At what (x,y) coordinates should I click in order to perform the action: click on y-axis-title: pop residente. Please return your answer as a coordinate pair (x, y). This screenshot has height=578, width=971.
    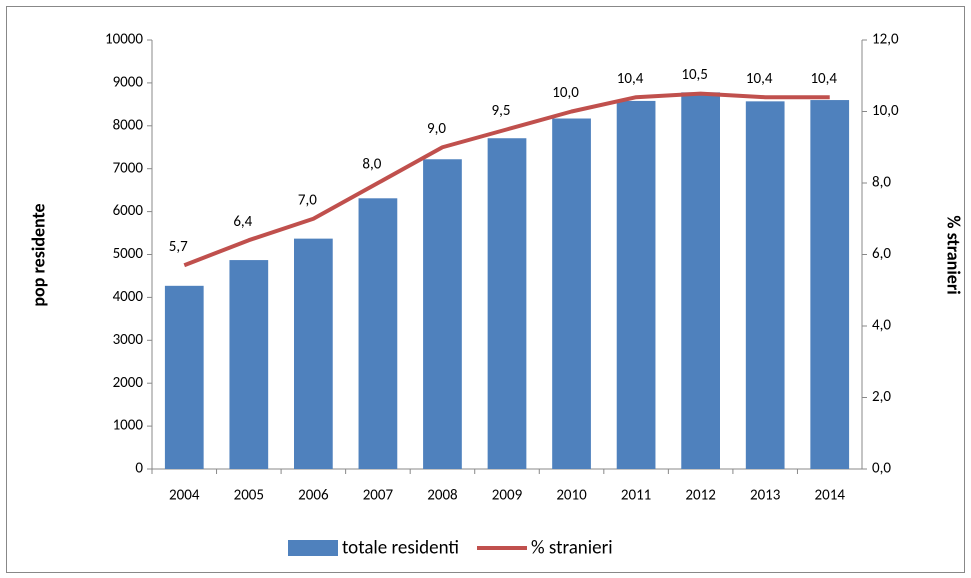
    Looking at the image, I should click on (38, 254).